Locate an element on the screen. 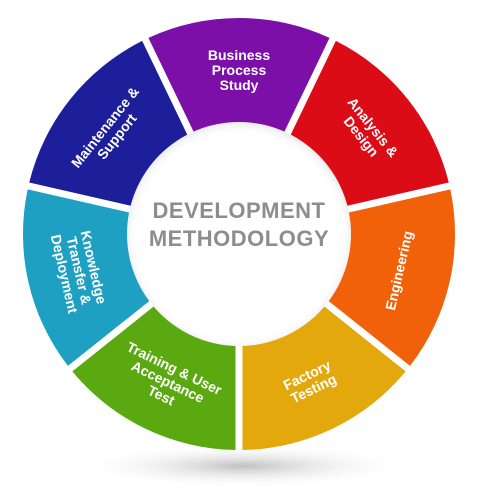 The height and width of the screenshot is (499, 486). segment-factory-testing: FactoryTesting is located at coordinates (324, 377).